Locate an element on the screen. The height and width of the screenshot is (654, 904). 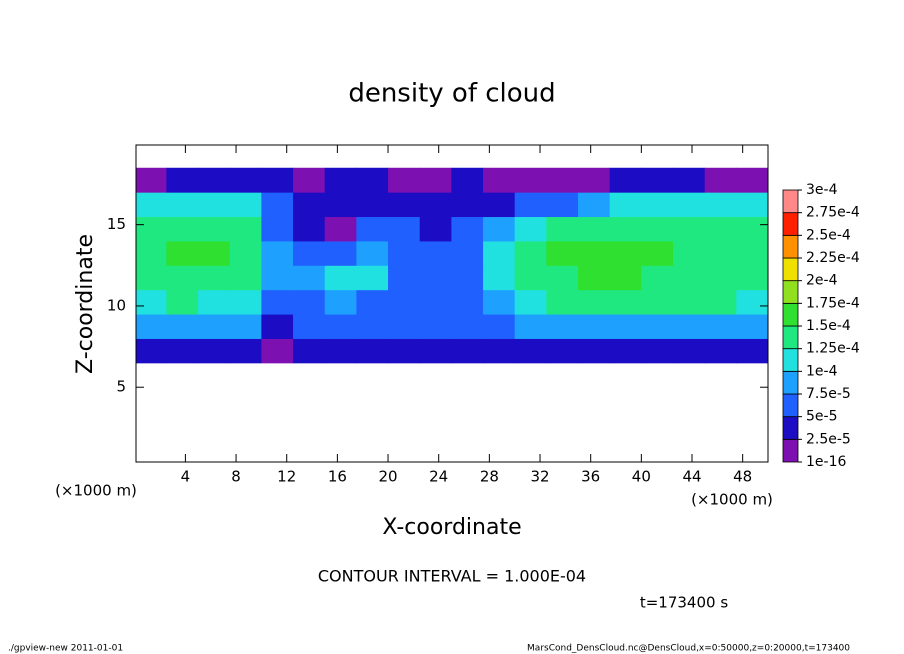
x-tick-label: 28 is located at coordinates (489, 477).